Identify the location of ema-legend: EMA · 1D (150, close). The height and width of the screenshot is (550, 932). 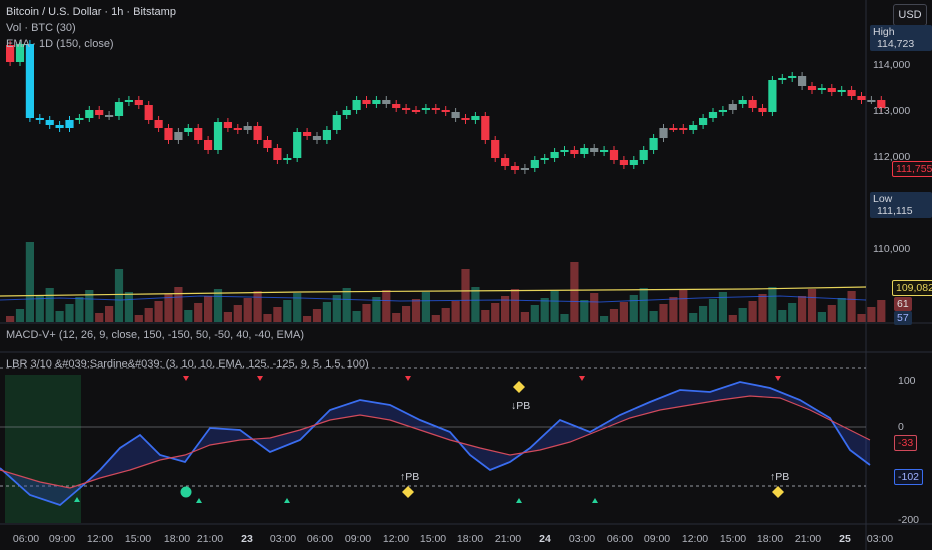
(60, 44).